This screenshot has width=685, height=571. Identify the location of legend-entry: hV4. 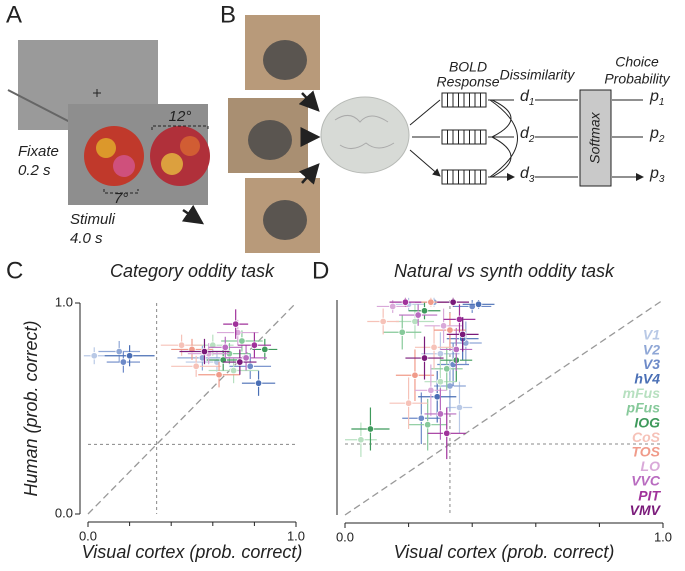
(647, 379).